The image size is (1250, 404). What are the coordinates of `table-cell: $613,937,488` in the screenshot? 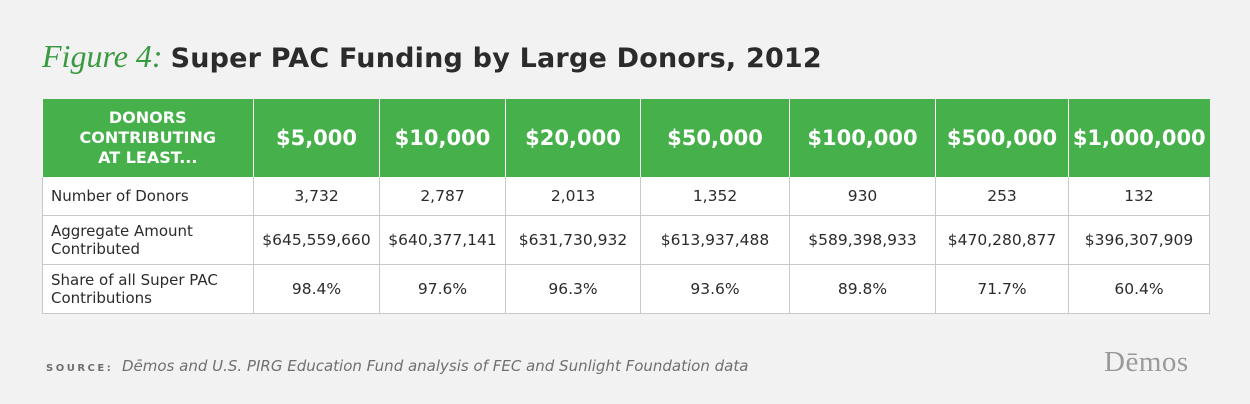 It's located at (715, 240).